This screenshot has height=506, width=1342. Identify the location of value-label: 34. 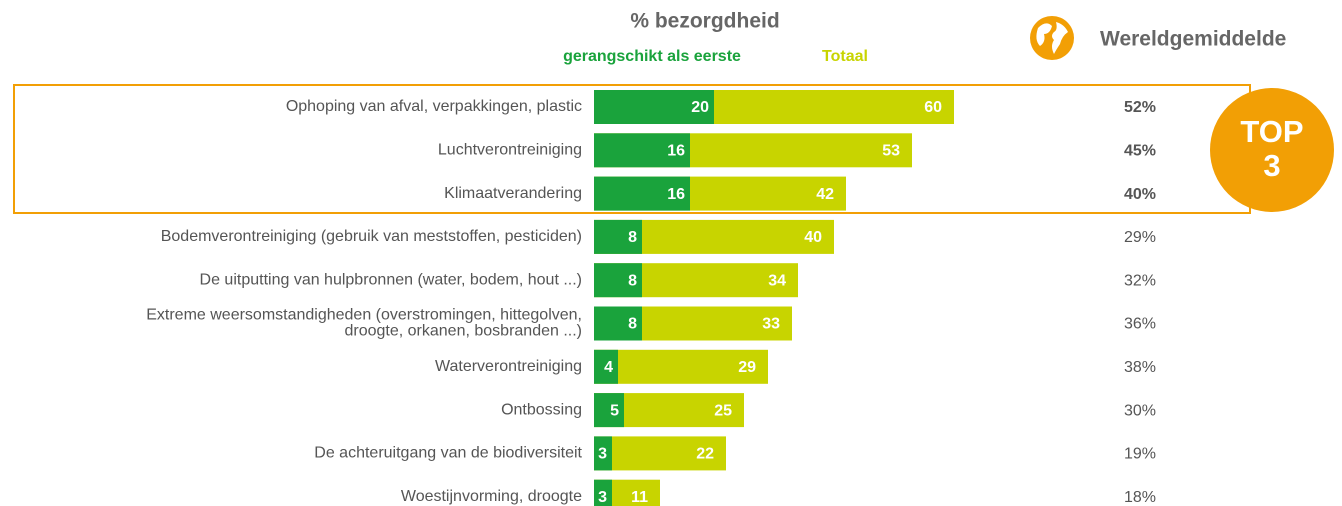
(777, 280).